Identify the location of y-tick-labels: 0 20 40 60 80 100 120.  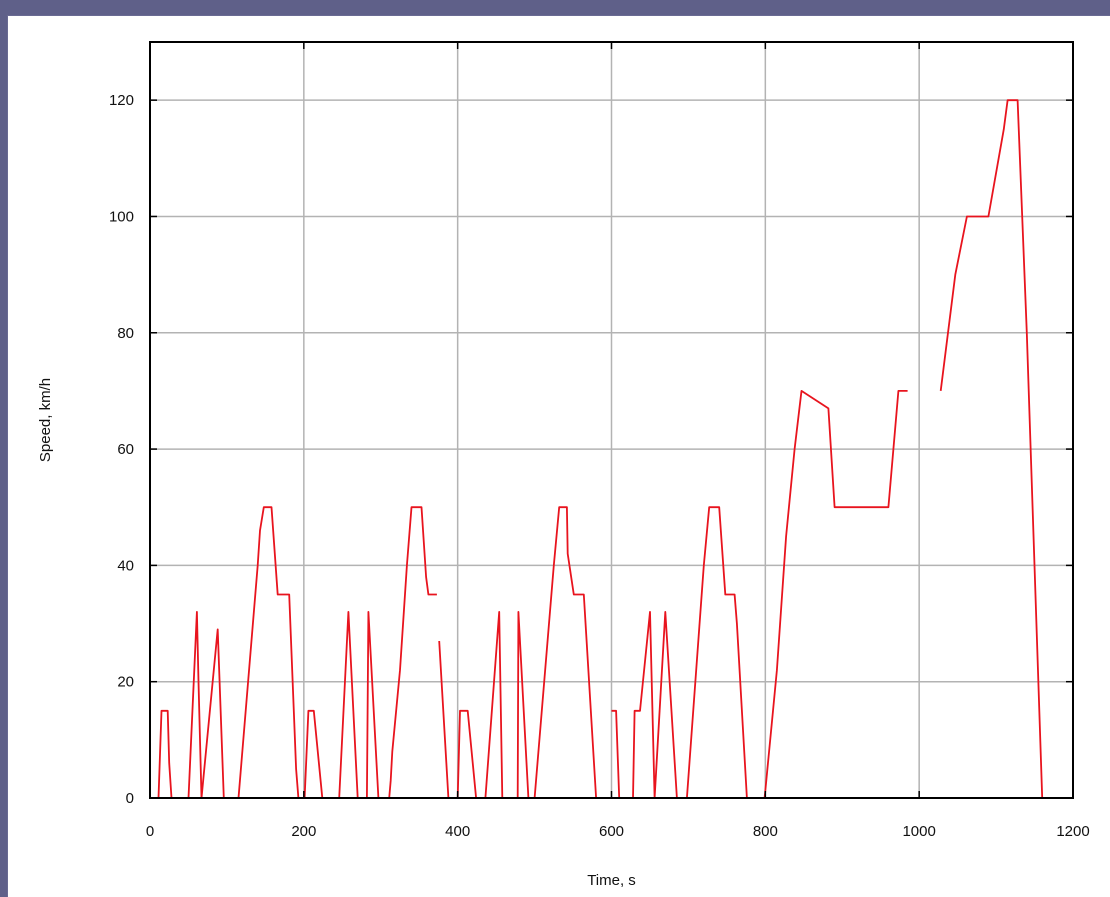
(121, 449).